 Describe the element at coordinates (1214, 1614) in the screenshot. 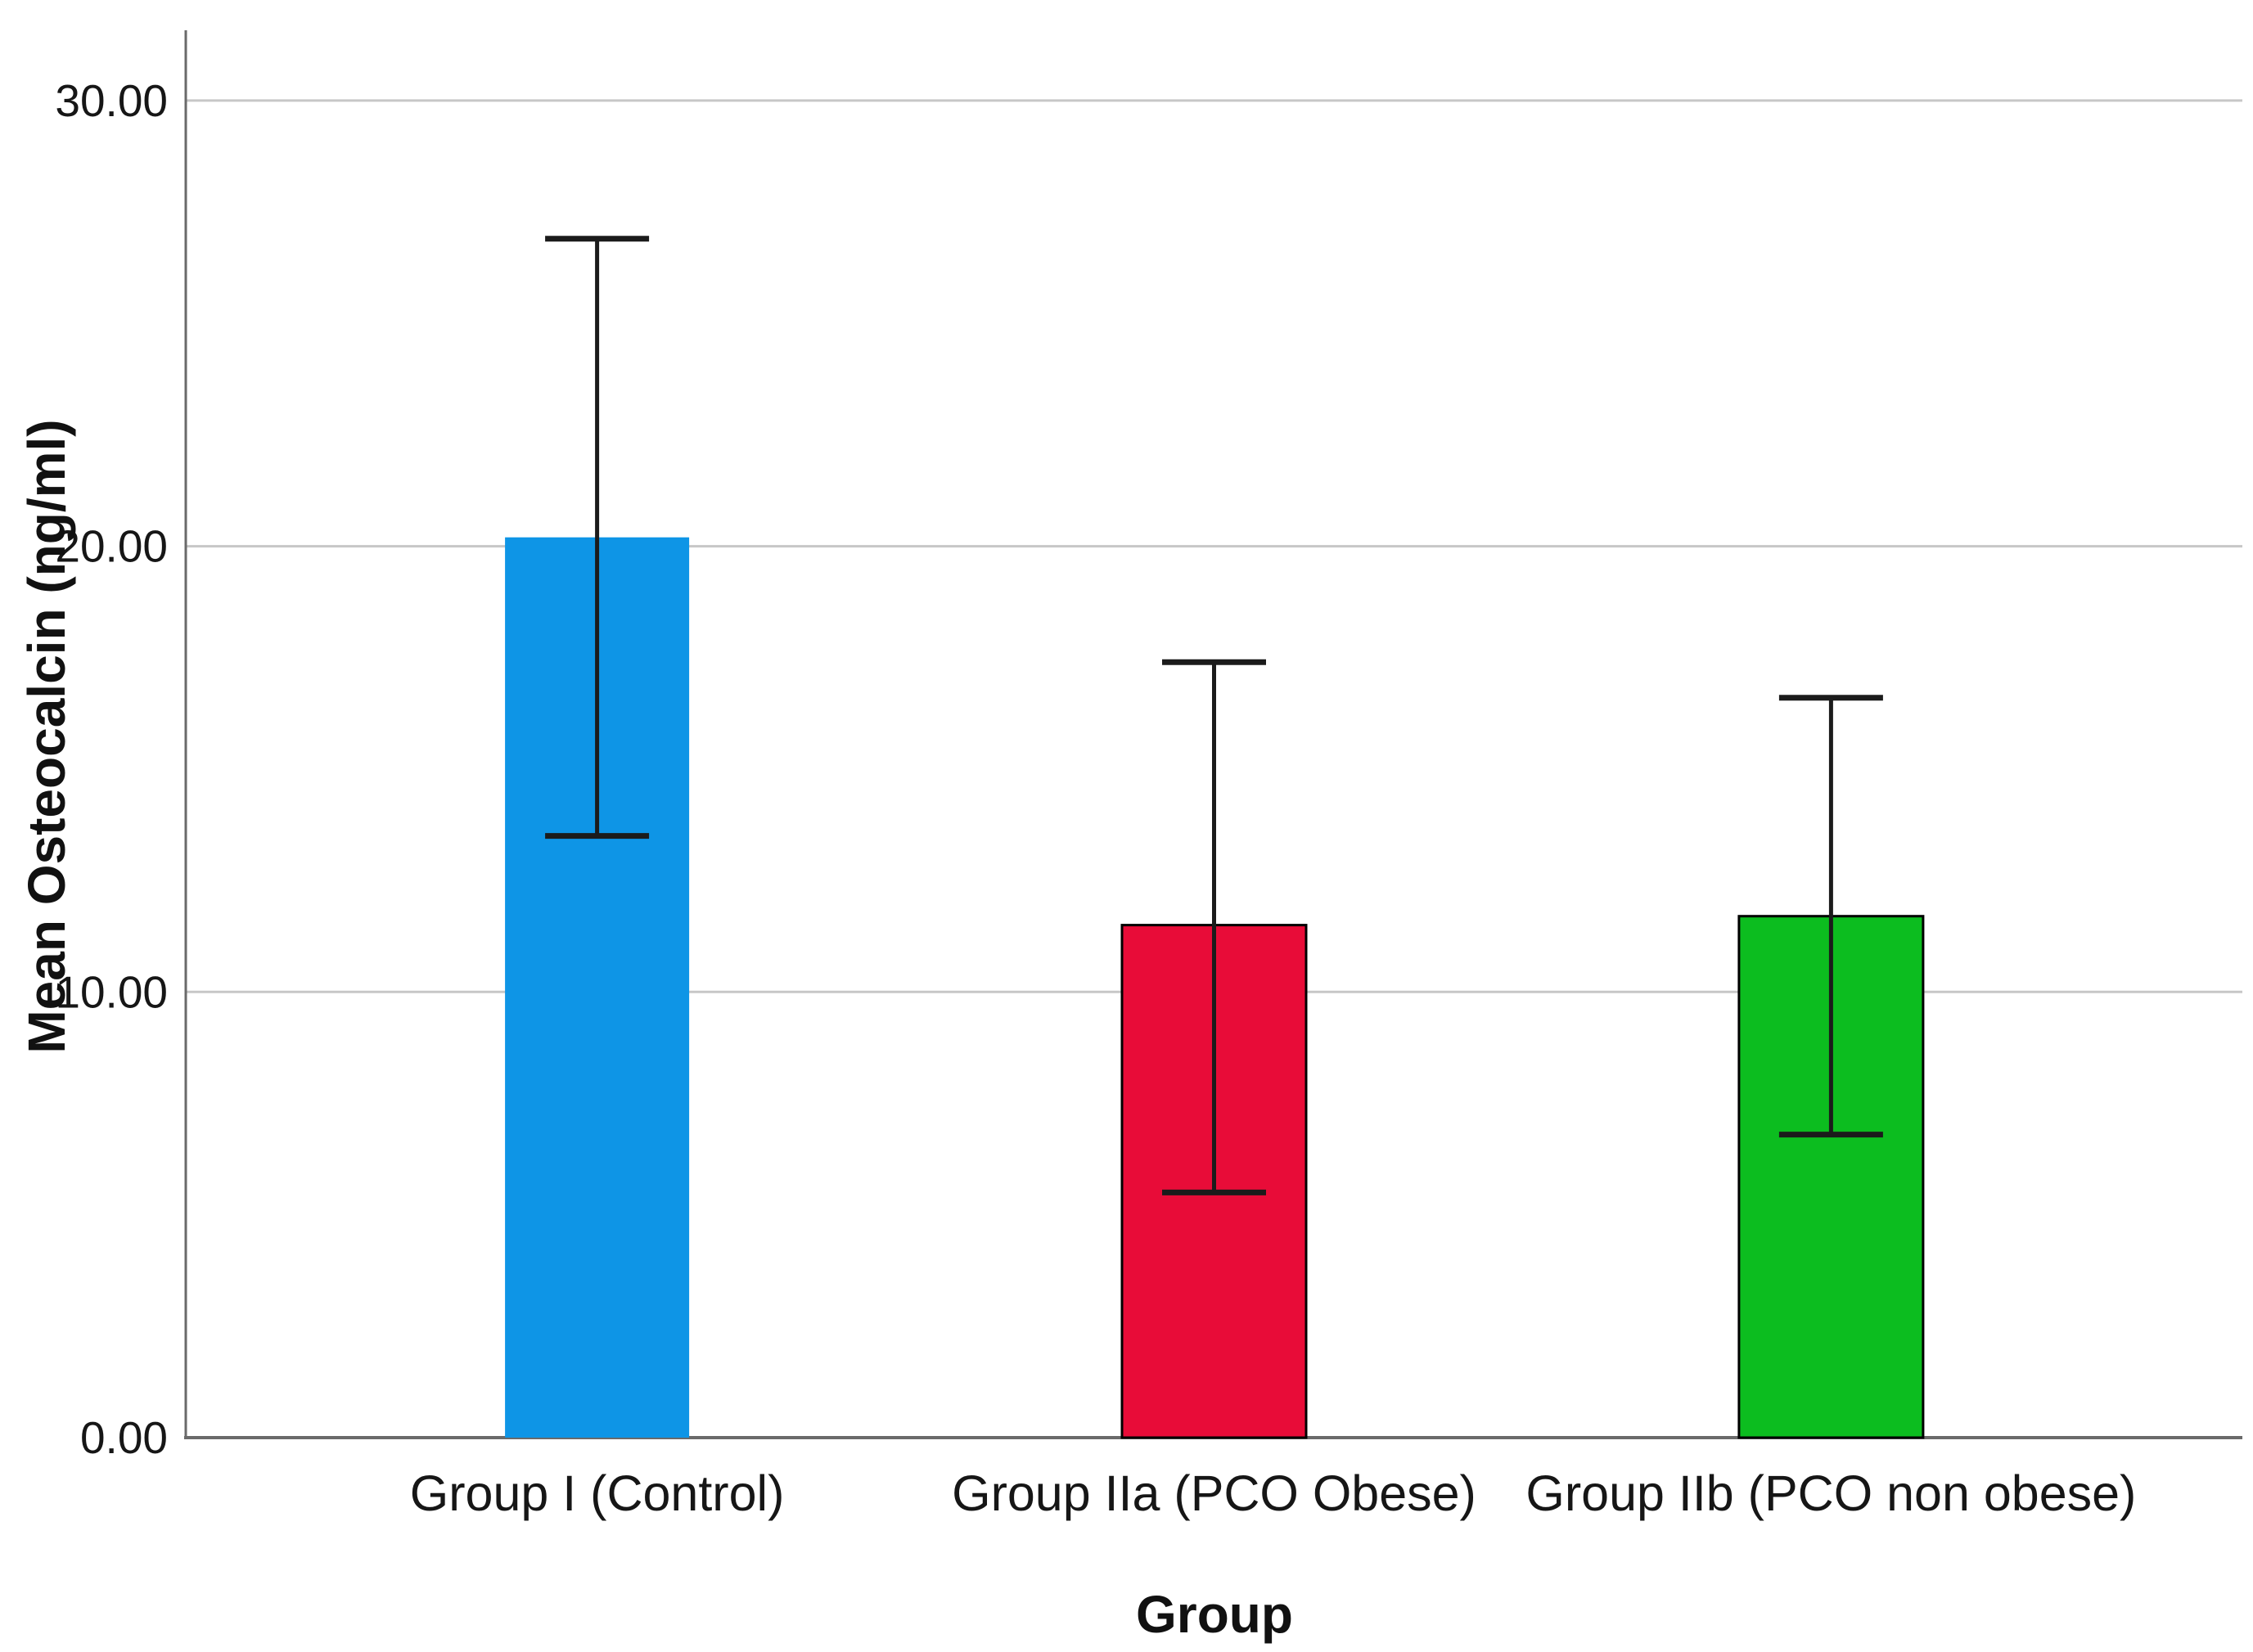

I see `x-axis-title: Group` at that location.